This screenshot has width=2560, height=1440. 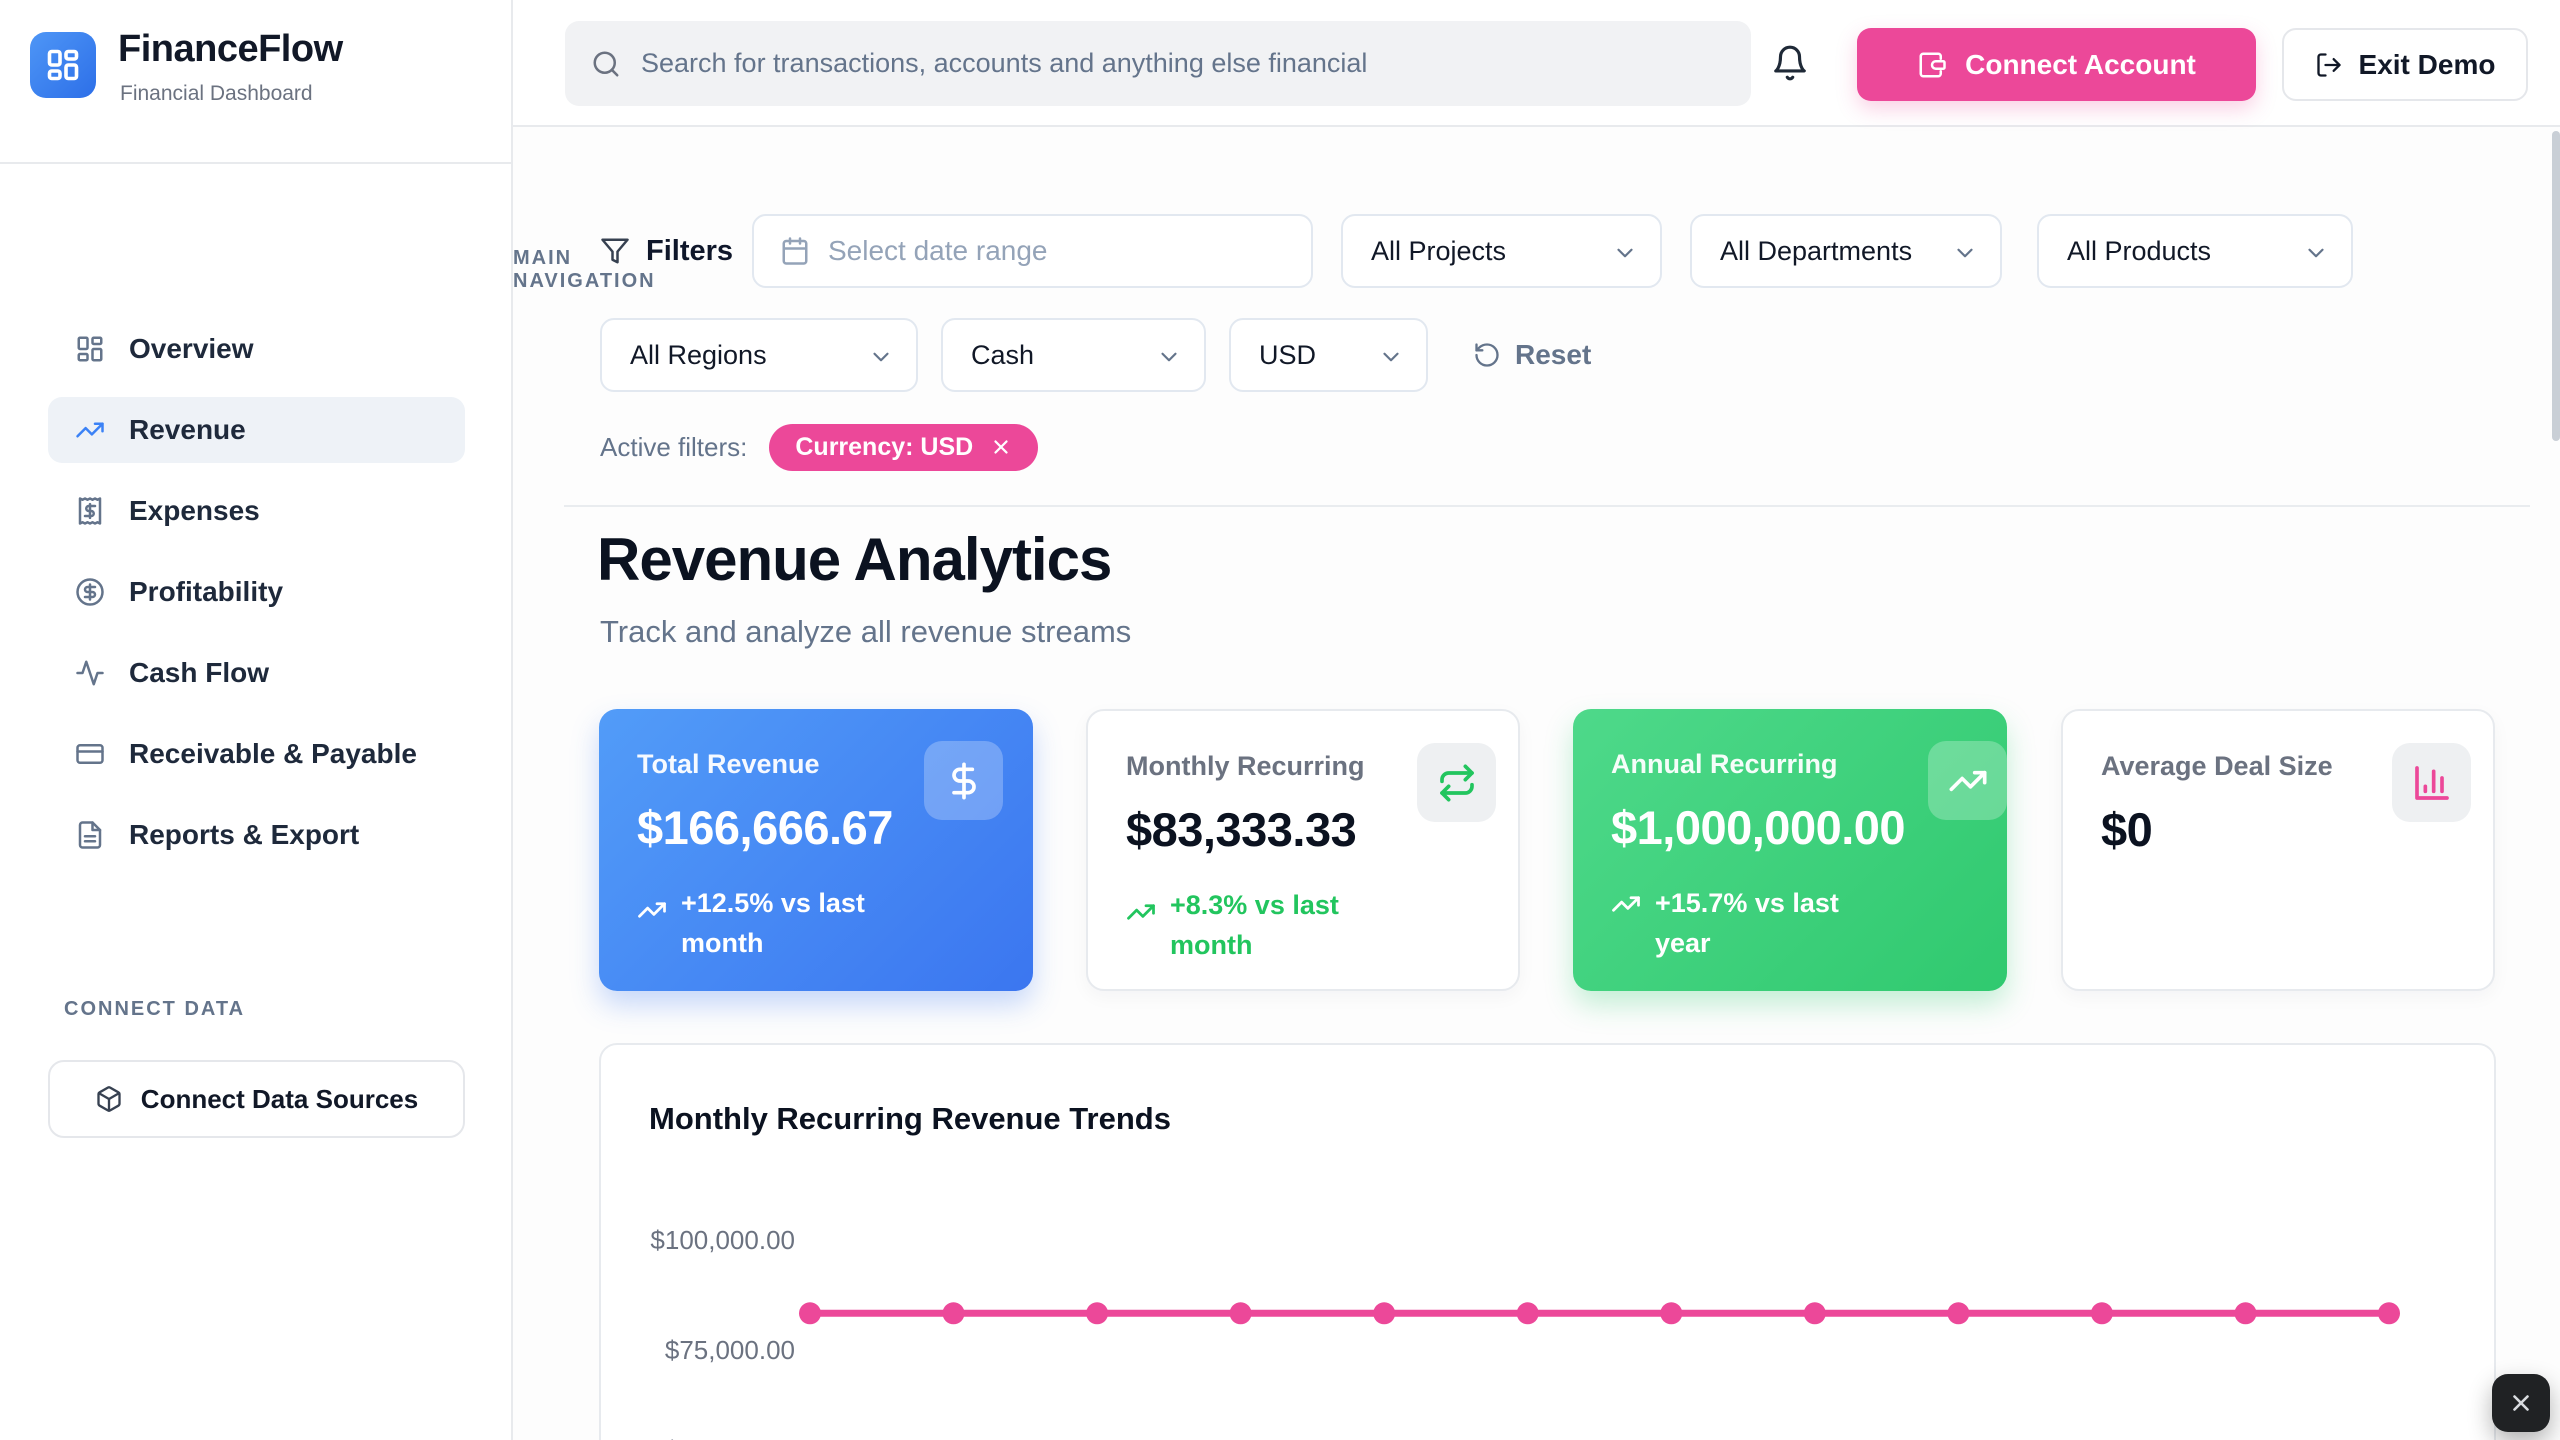 I want to click on chip-remove-icon, so click(x=1001, y=447).